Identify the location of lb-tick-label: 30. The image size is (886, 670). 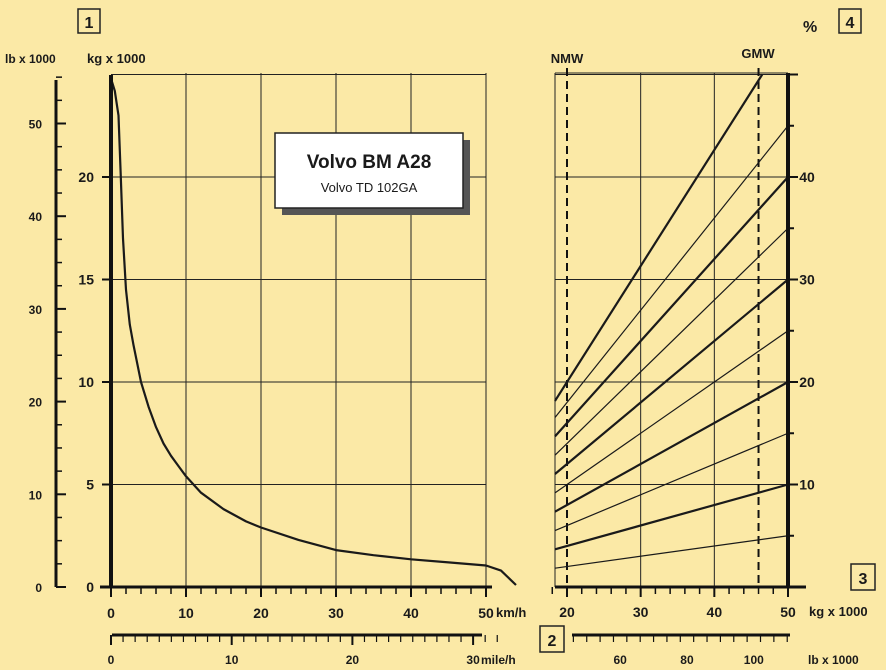
(36, 310).